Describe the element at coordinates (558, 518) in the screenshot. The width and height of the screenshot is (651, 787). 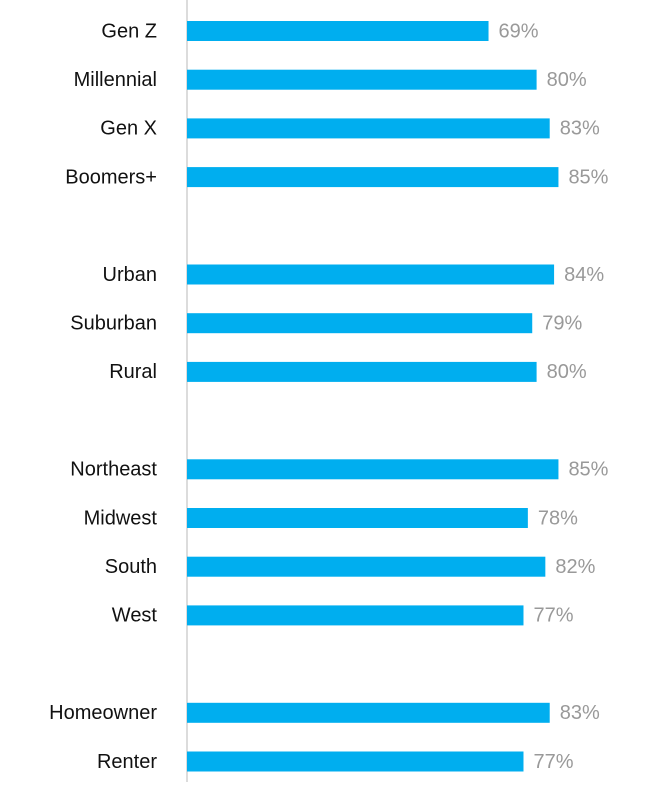
I see `value-label: 78%` at that location.